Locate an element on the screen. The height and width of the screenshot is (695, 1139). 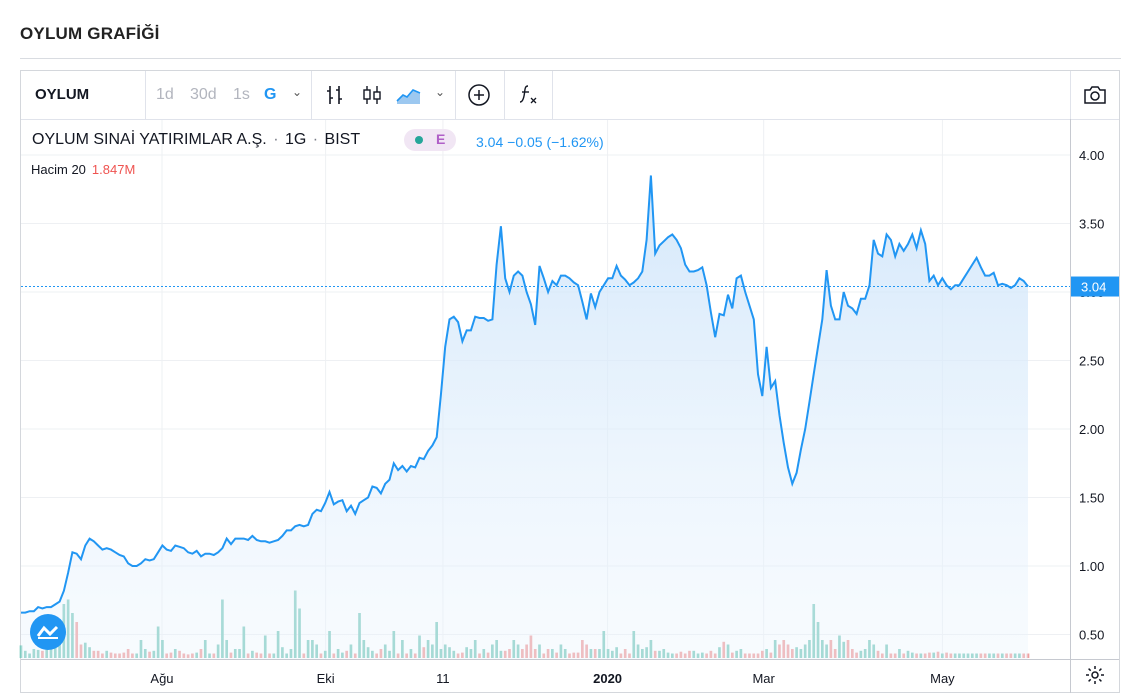
interval-30d: 30d is located at coordinates (203, 94).